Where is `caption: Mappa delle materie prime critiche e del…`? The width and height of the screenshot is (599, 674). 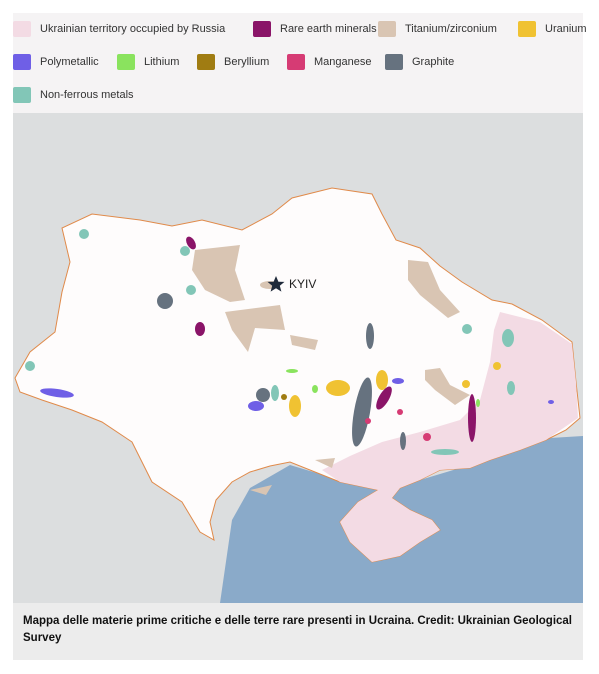 caption: Mappa delle materie prime critiche e del… is located at coordinates (298, 631).